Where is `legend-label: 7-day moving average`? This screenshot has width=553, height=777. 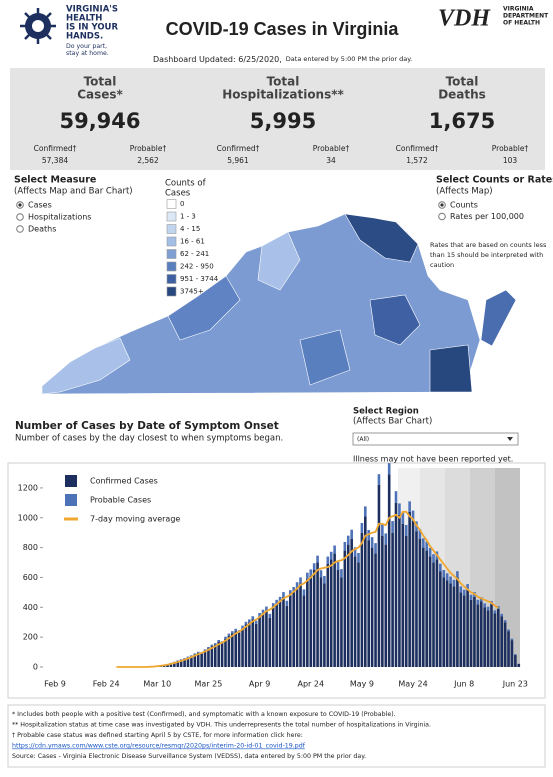
legend-label: 7-day moving average is located at coordinates (135, 519).